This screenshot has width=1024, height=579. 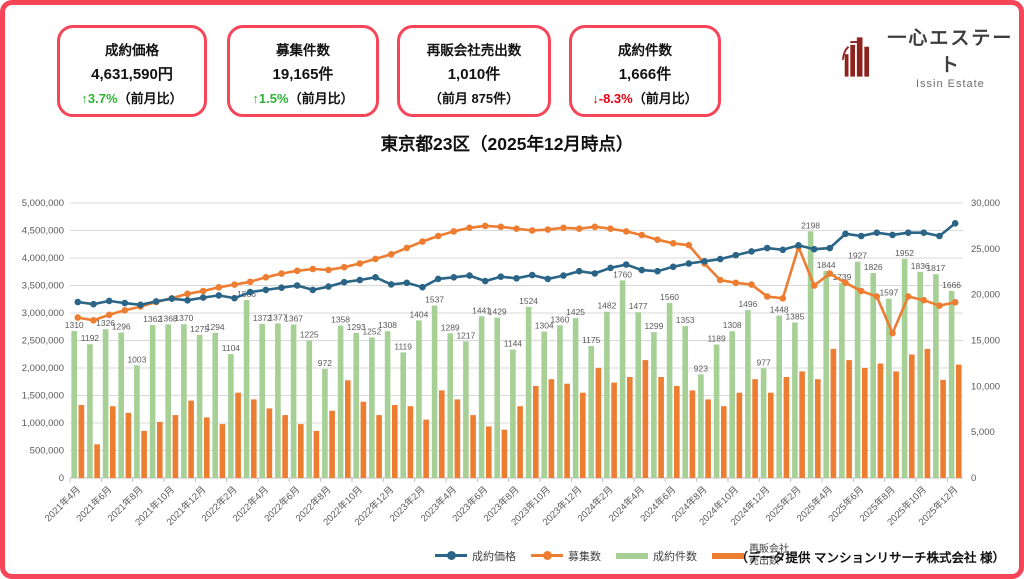 What do you see at coordinates (340, 320) in the screenshot?
I see `svg-text: 1358` at bounding box center [340, 320].